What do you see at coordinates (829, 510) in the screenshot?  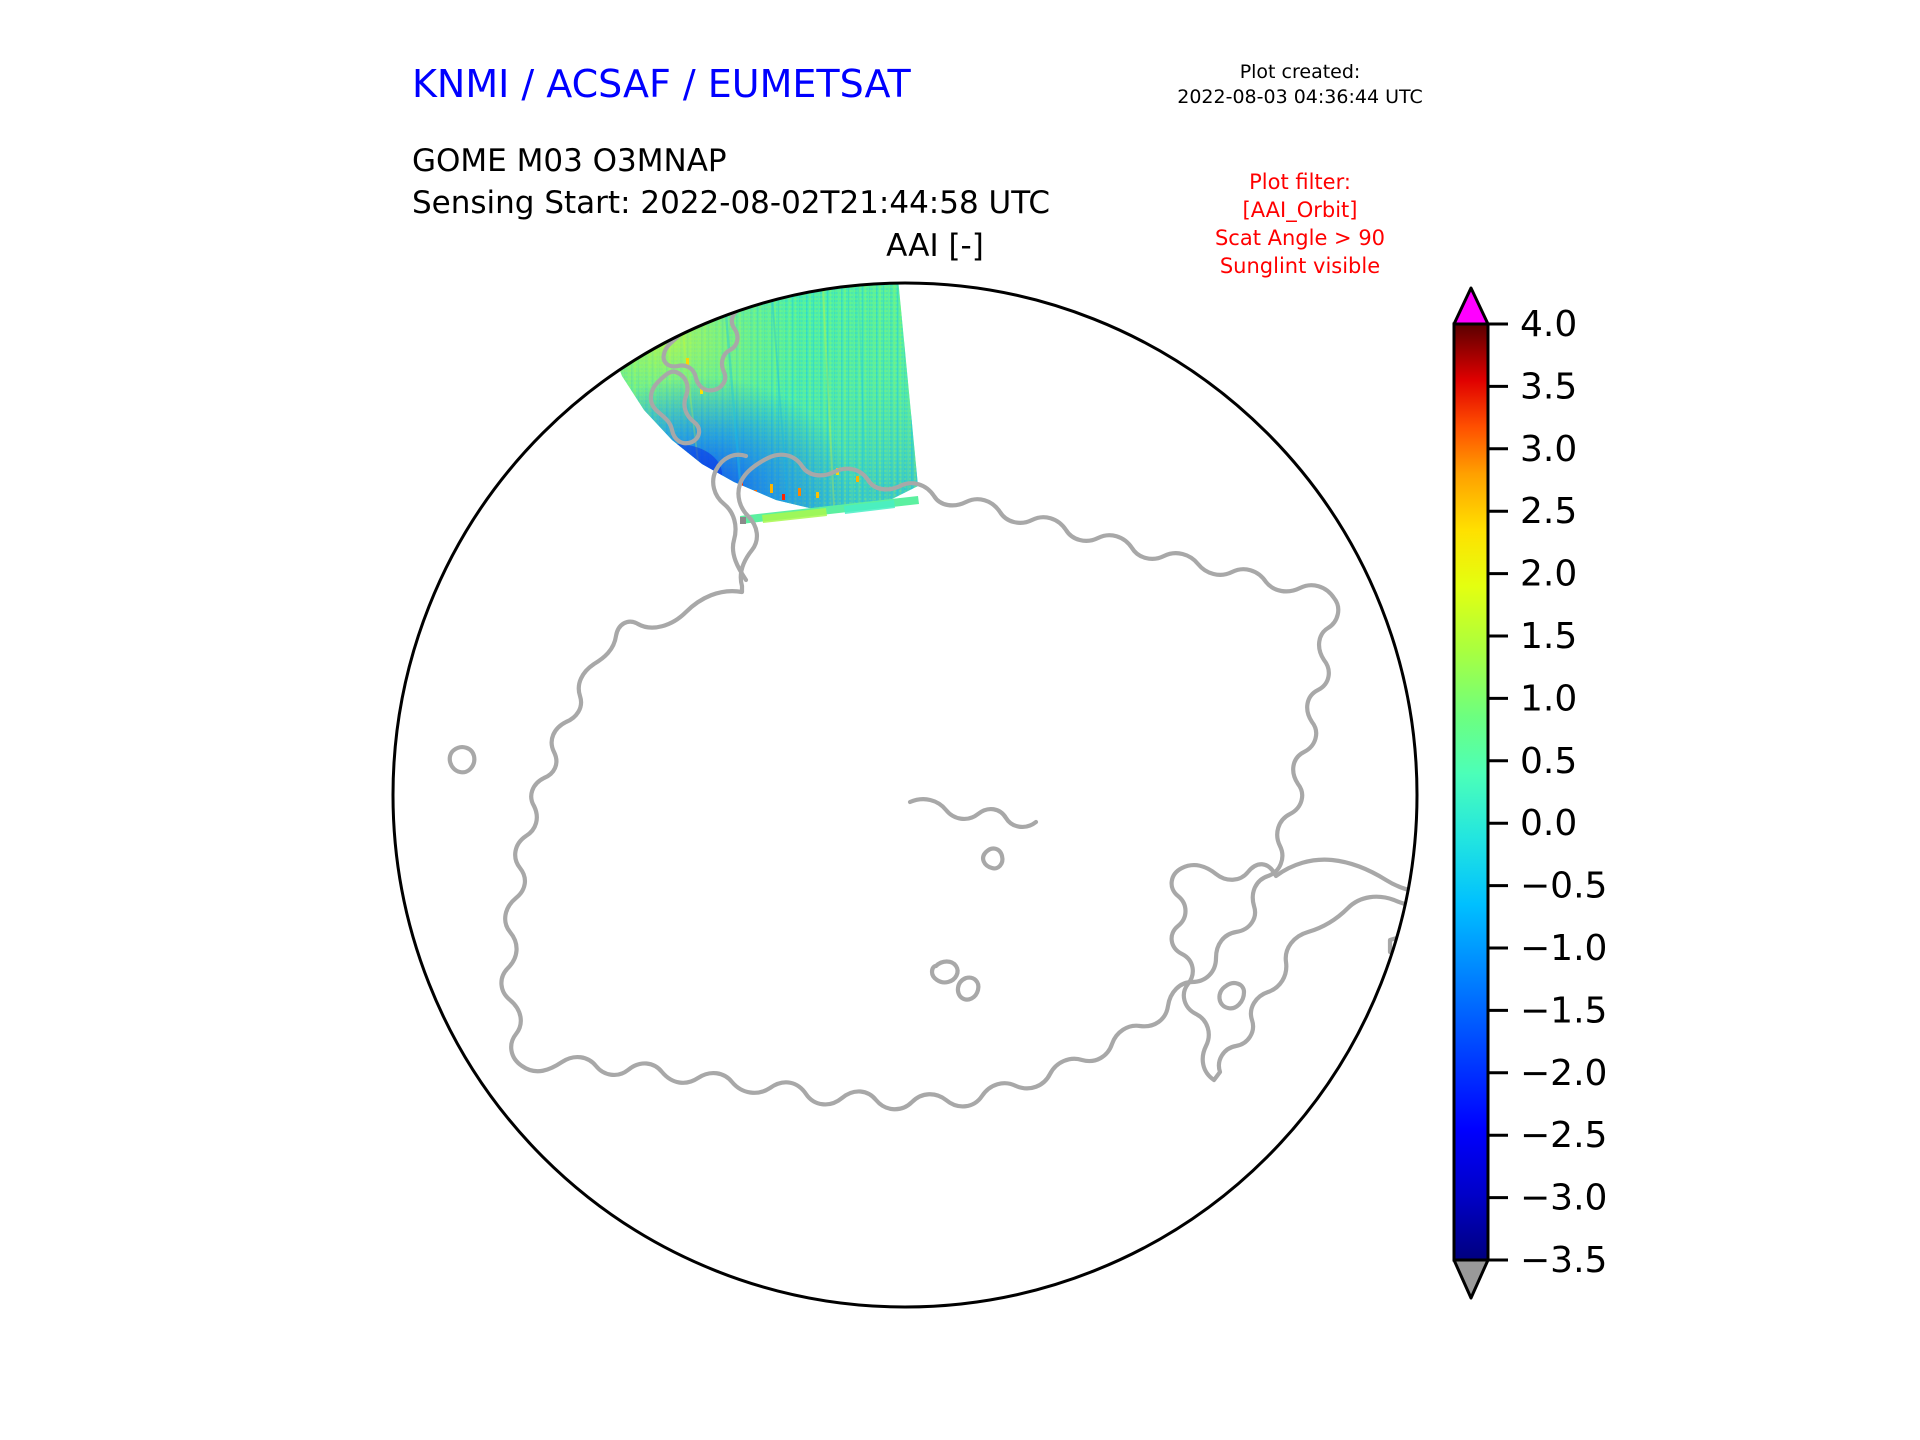 I see `swath-trailing-scanline` at bounding box center [829, 510].